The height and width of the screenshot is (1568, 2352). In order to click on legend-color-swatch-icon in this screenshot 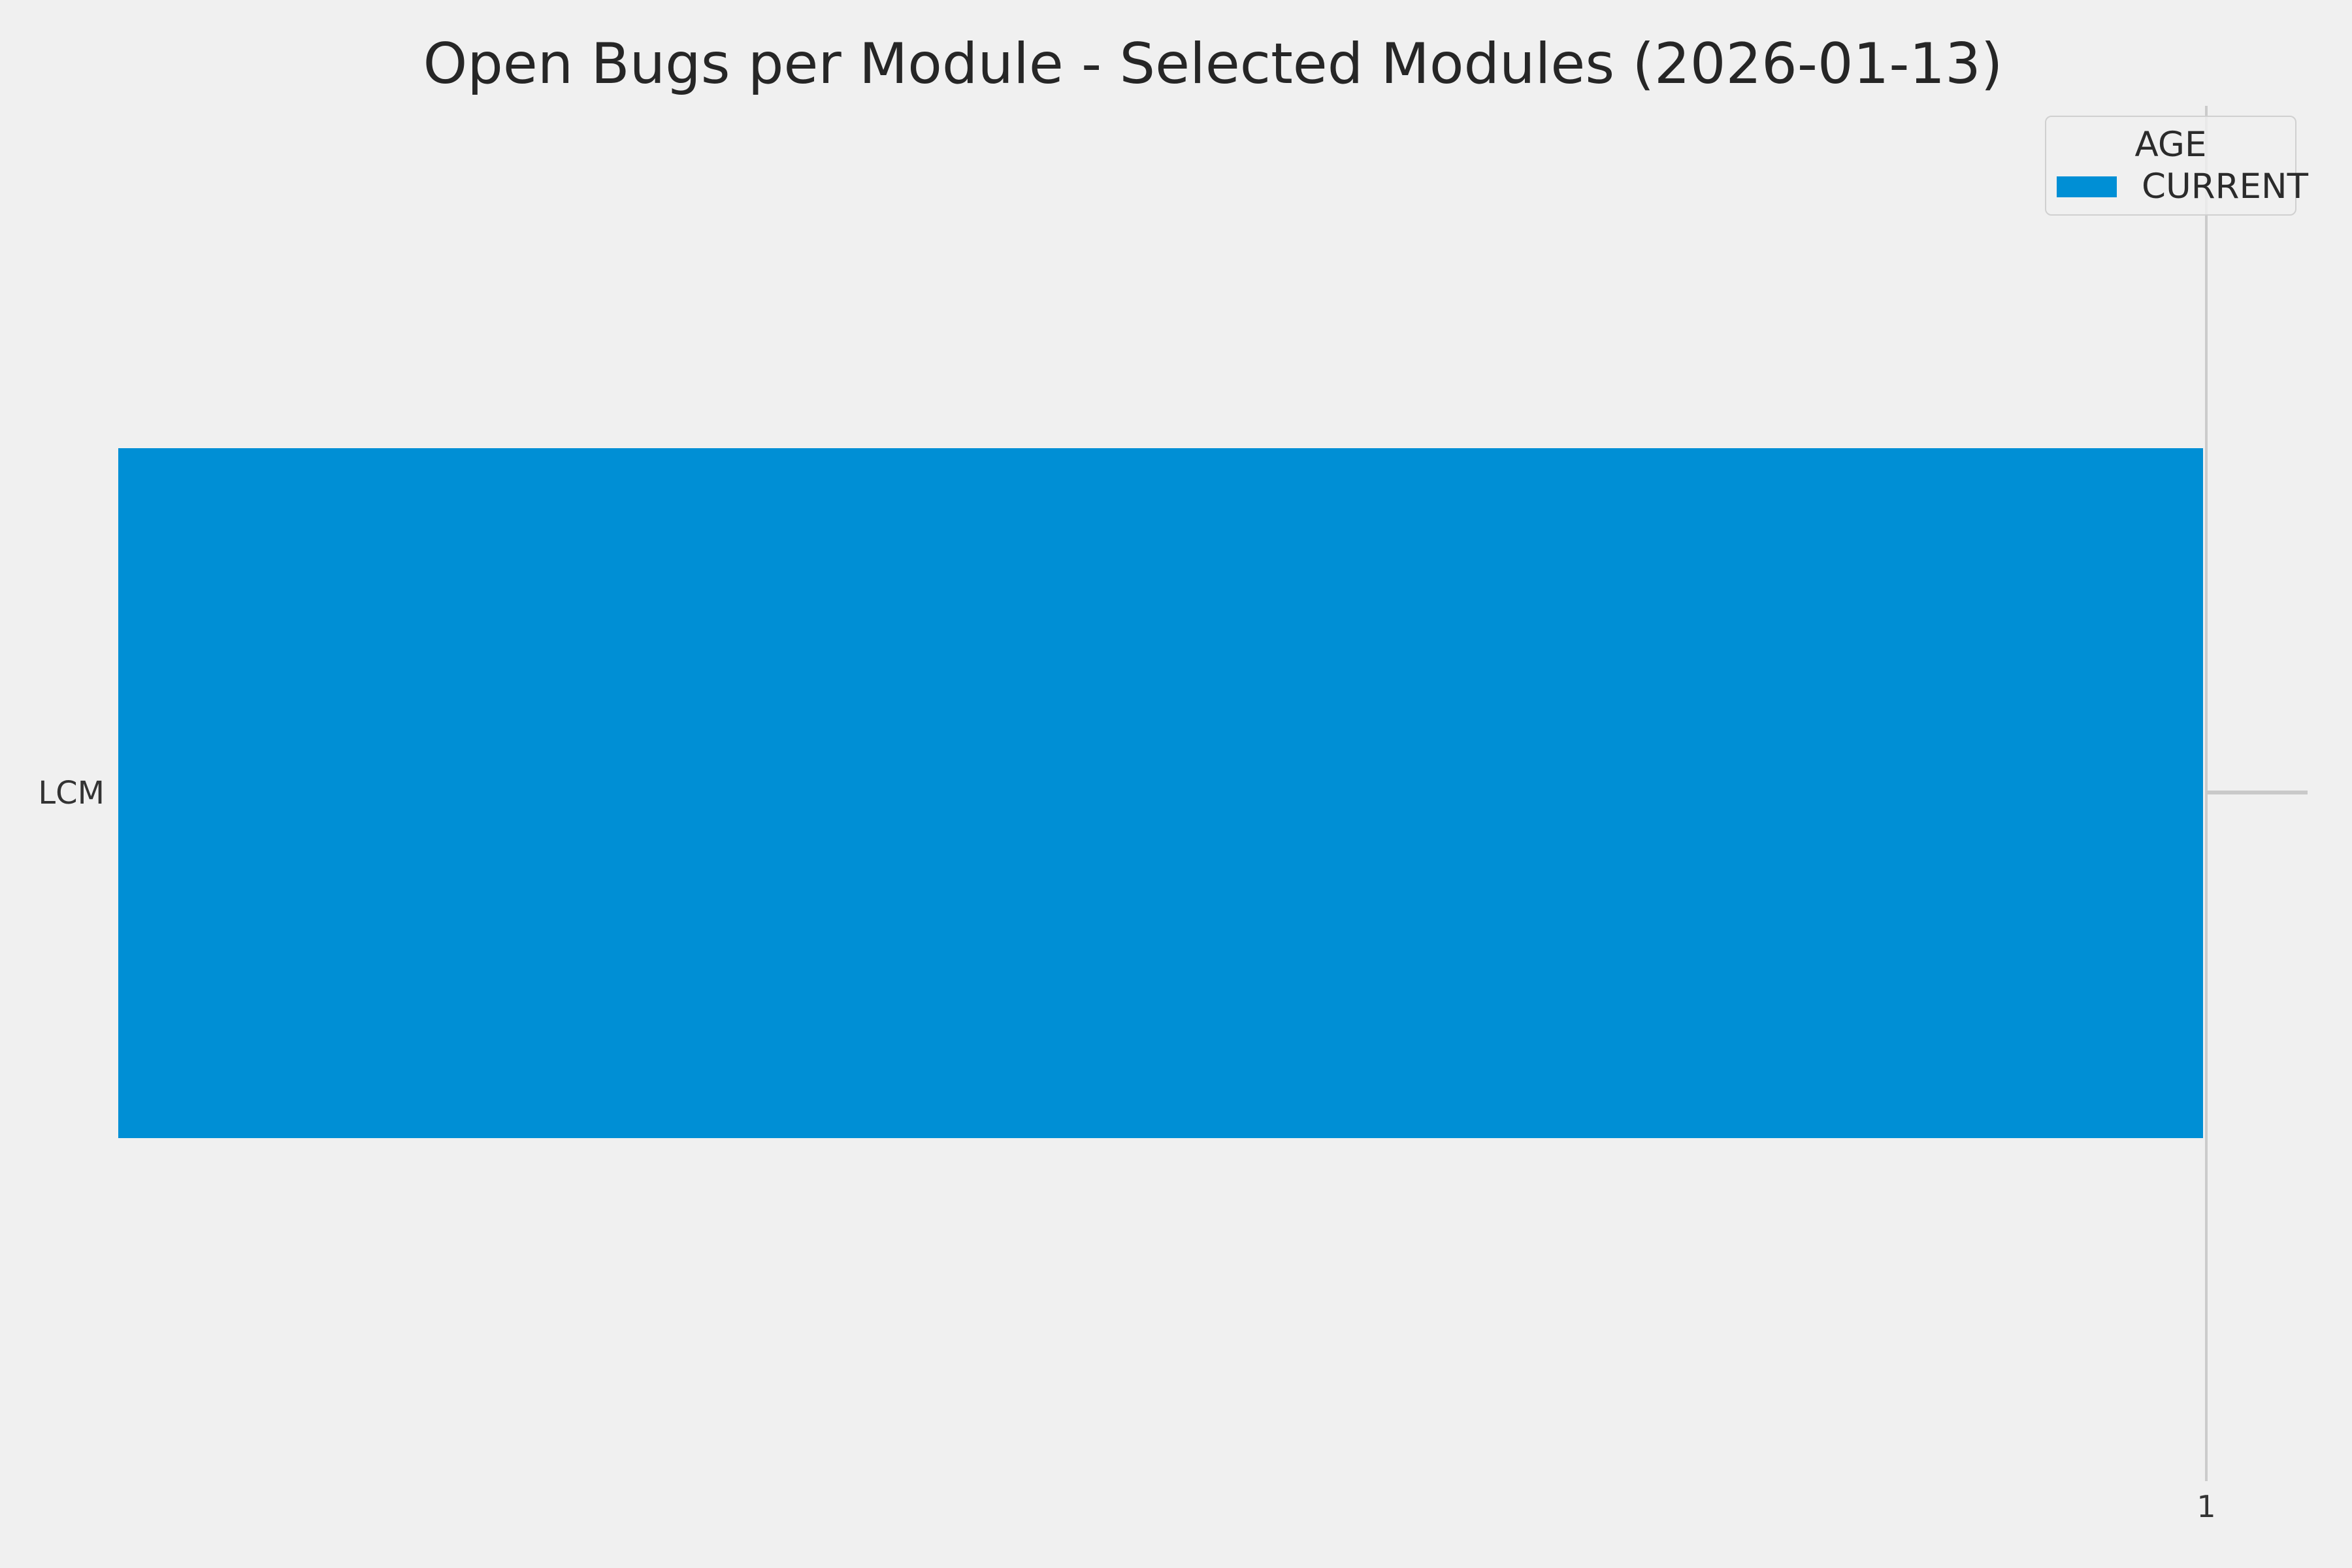, I will do `click(2087, 186)`.